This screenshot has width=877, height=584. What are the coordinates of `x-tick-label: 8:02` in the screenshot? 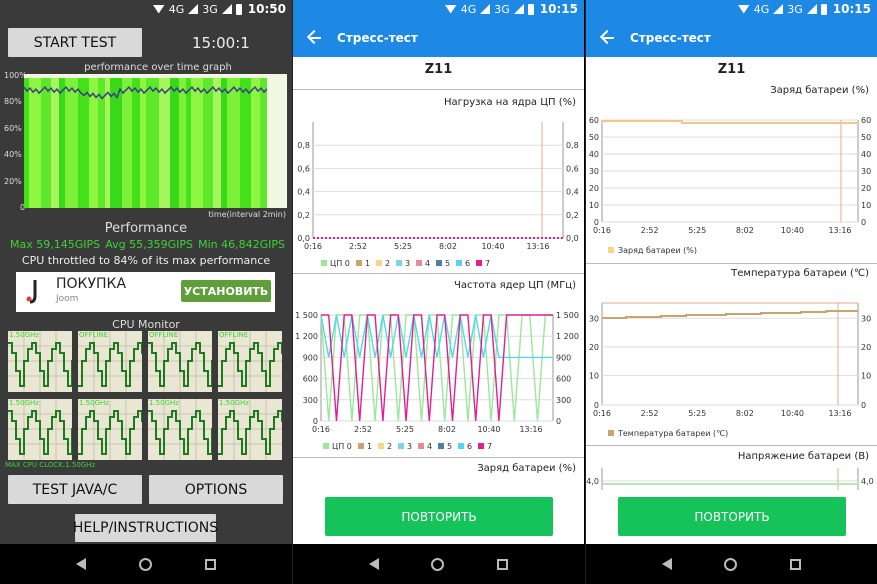 It's located at (745, 413).